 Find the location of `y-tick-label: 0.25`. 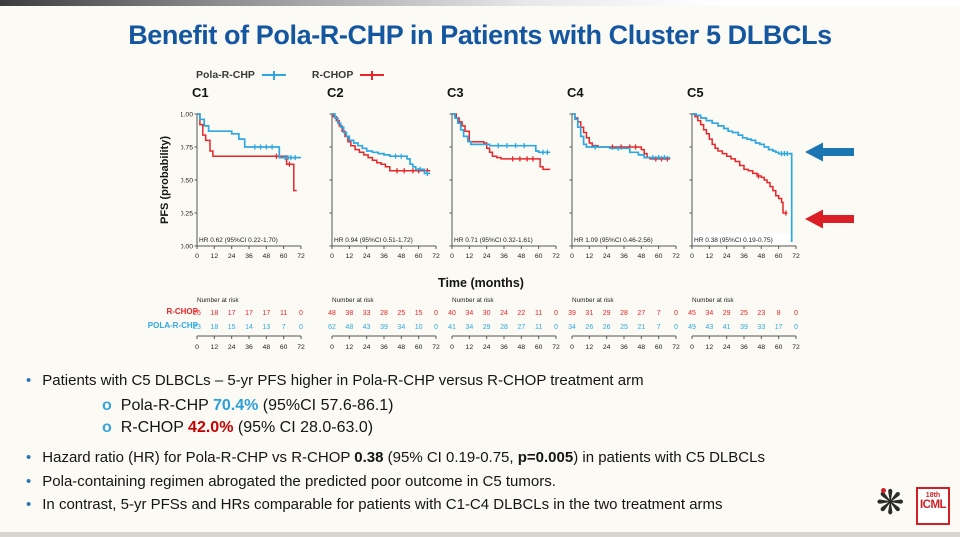

y-tick-label: 0.25 is located at coordinates (187, 213).